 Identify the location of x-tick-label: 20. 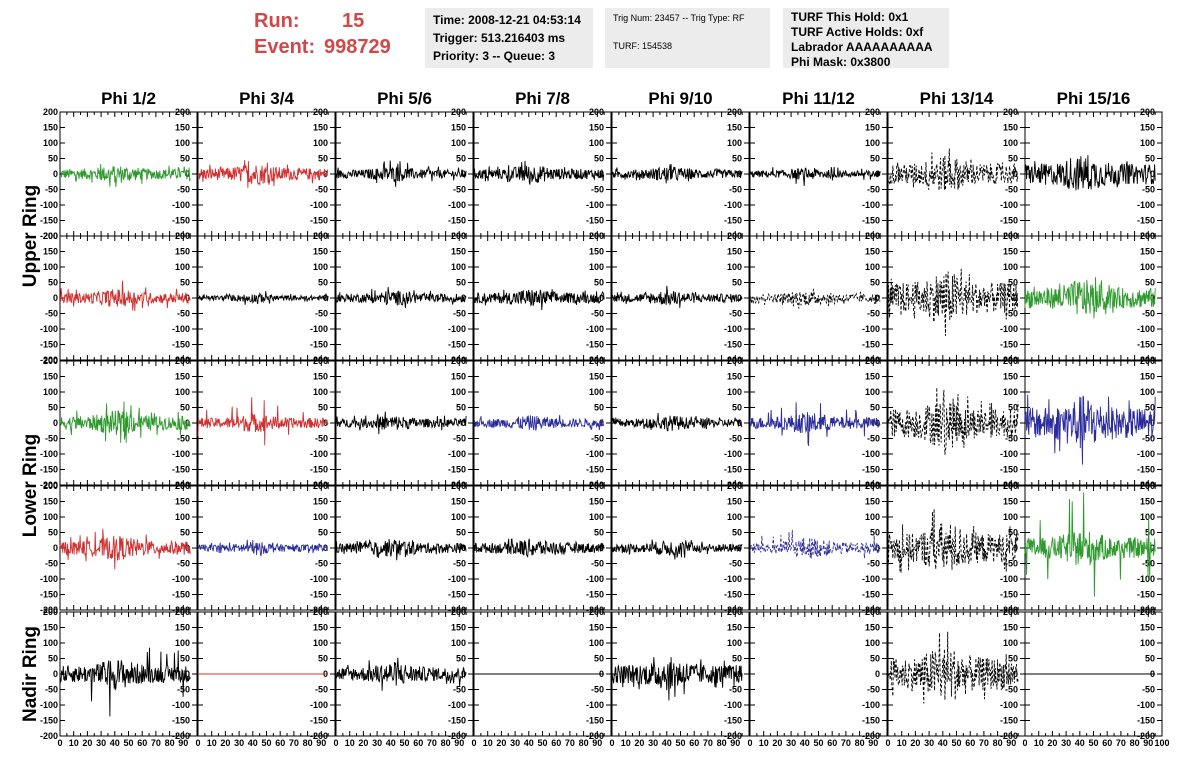
(915, 743).